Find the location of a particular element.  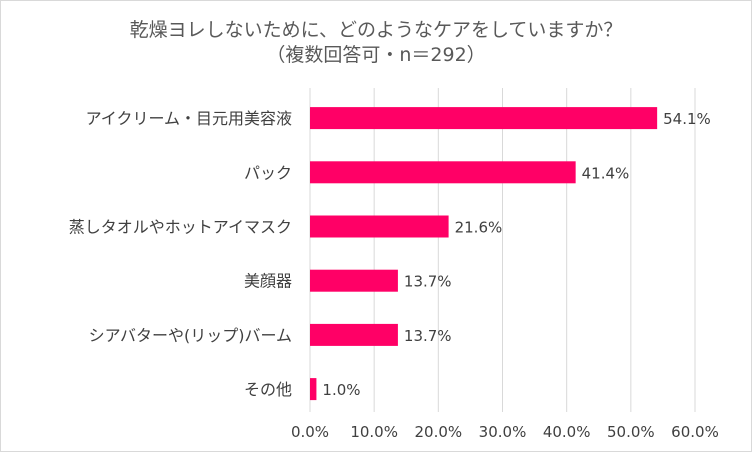

x-tick-label: 30.0% is located at coordinates (503, 432).